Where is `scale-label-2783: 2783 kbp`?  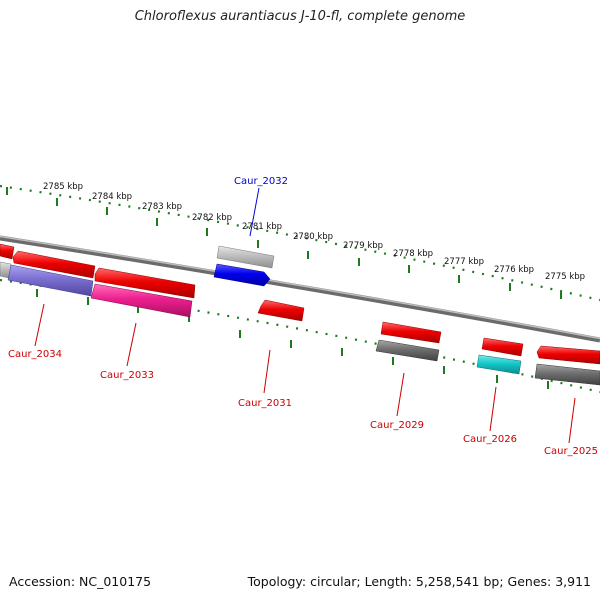
scale-label-2783: 2783 kbp is located at coordinates (162, 207).